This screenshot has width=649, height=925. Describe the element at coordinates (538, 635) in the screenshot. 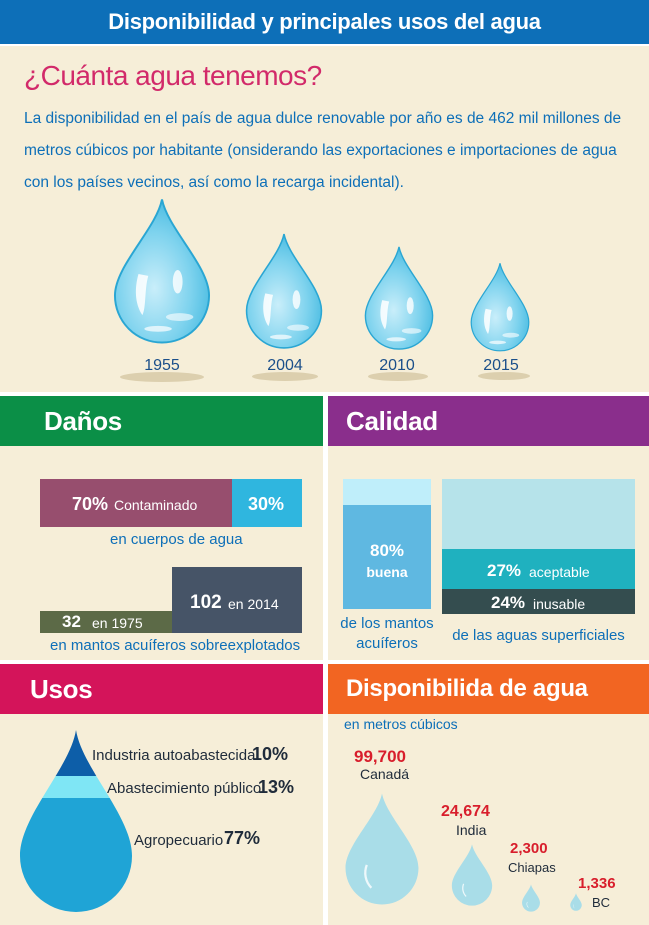

I see `superficiales-caption: de las aguas superficiales` at that location.